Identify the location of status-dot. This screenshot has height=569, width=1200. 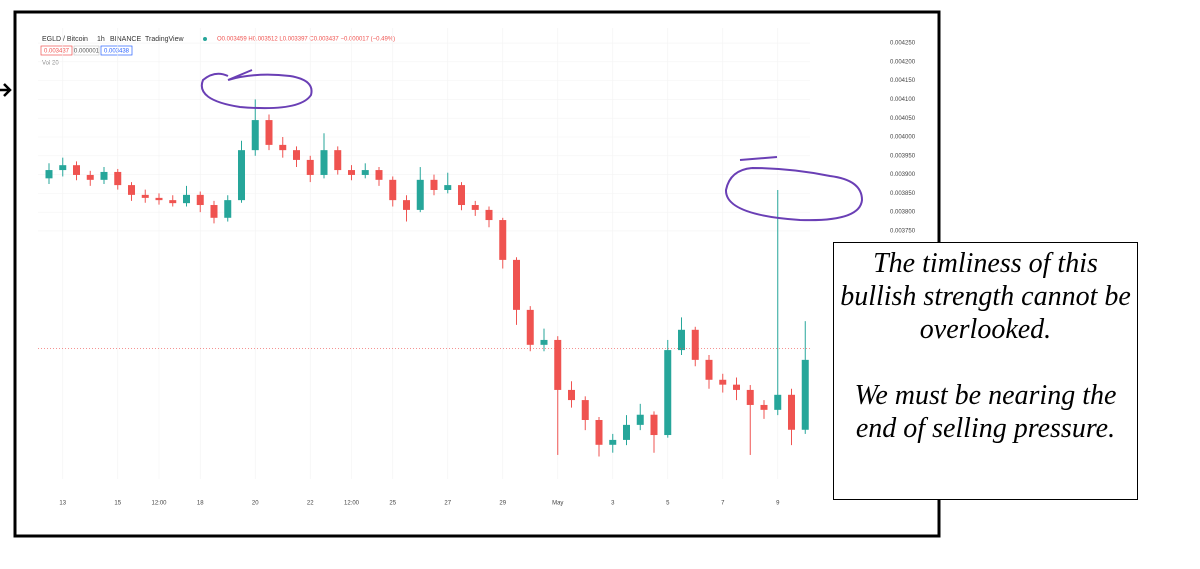
(205, 39).